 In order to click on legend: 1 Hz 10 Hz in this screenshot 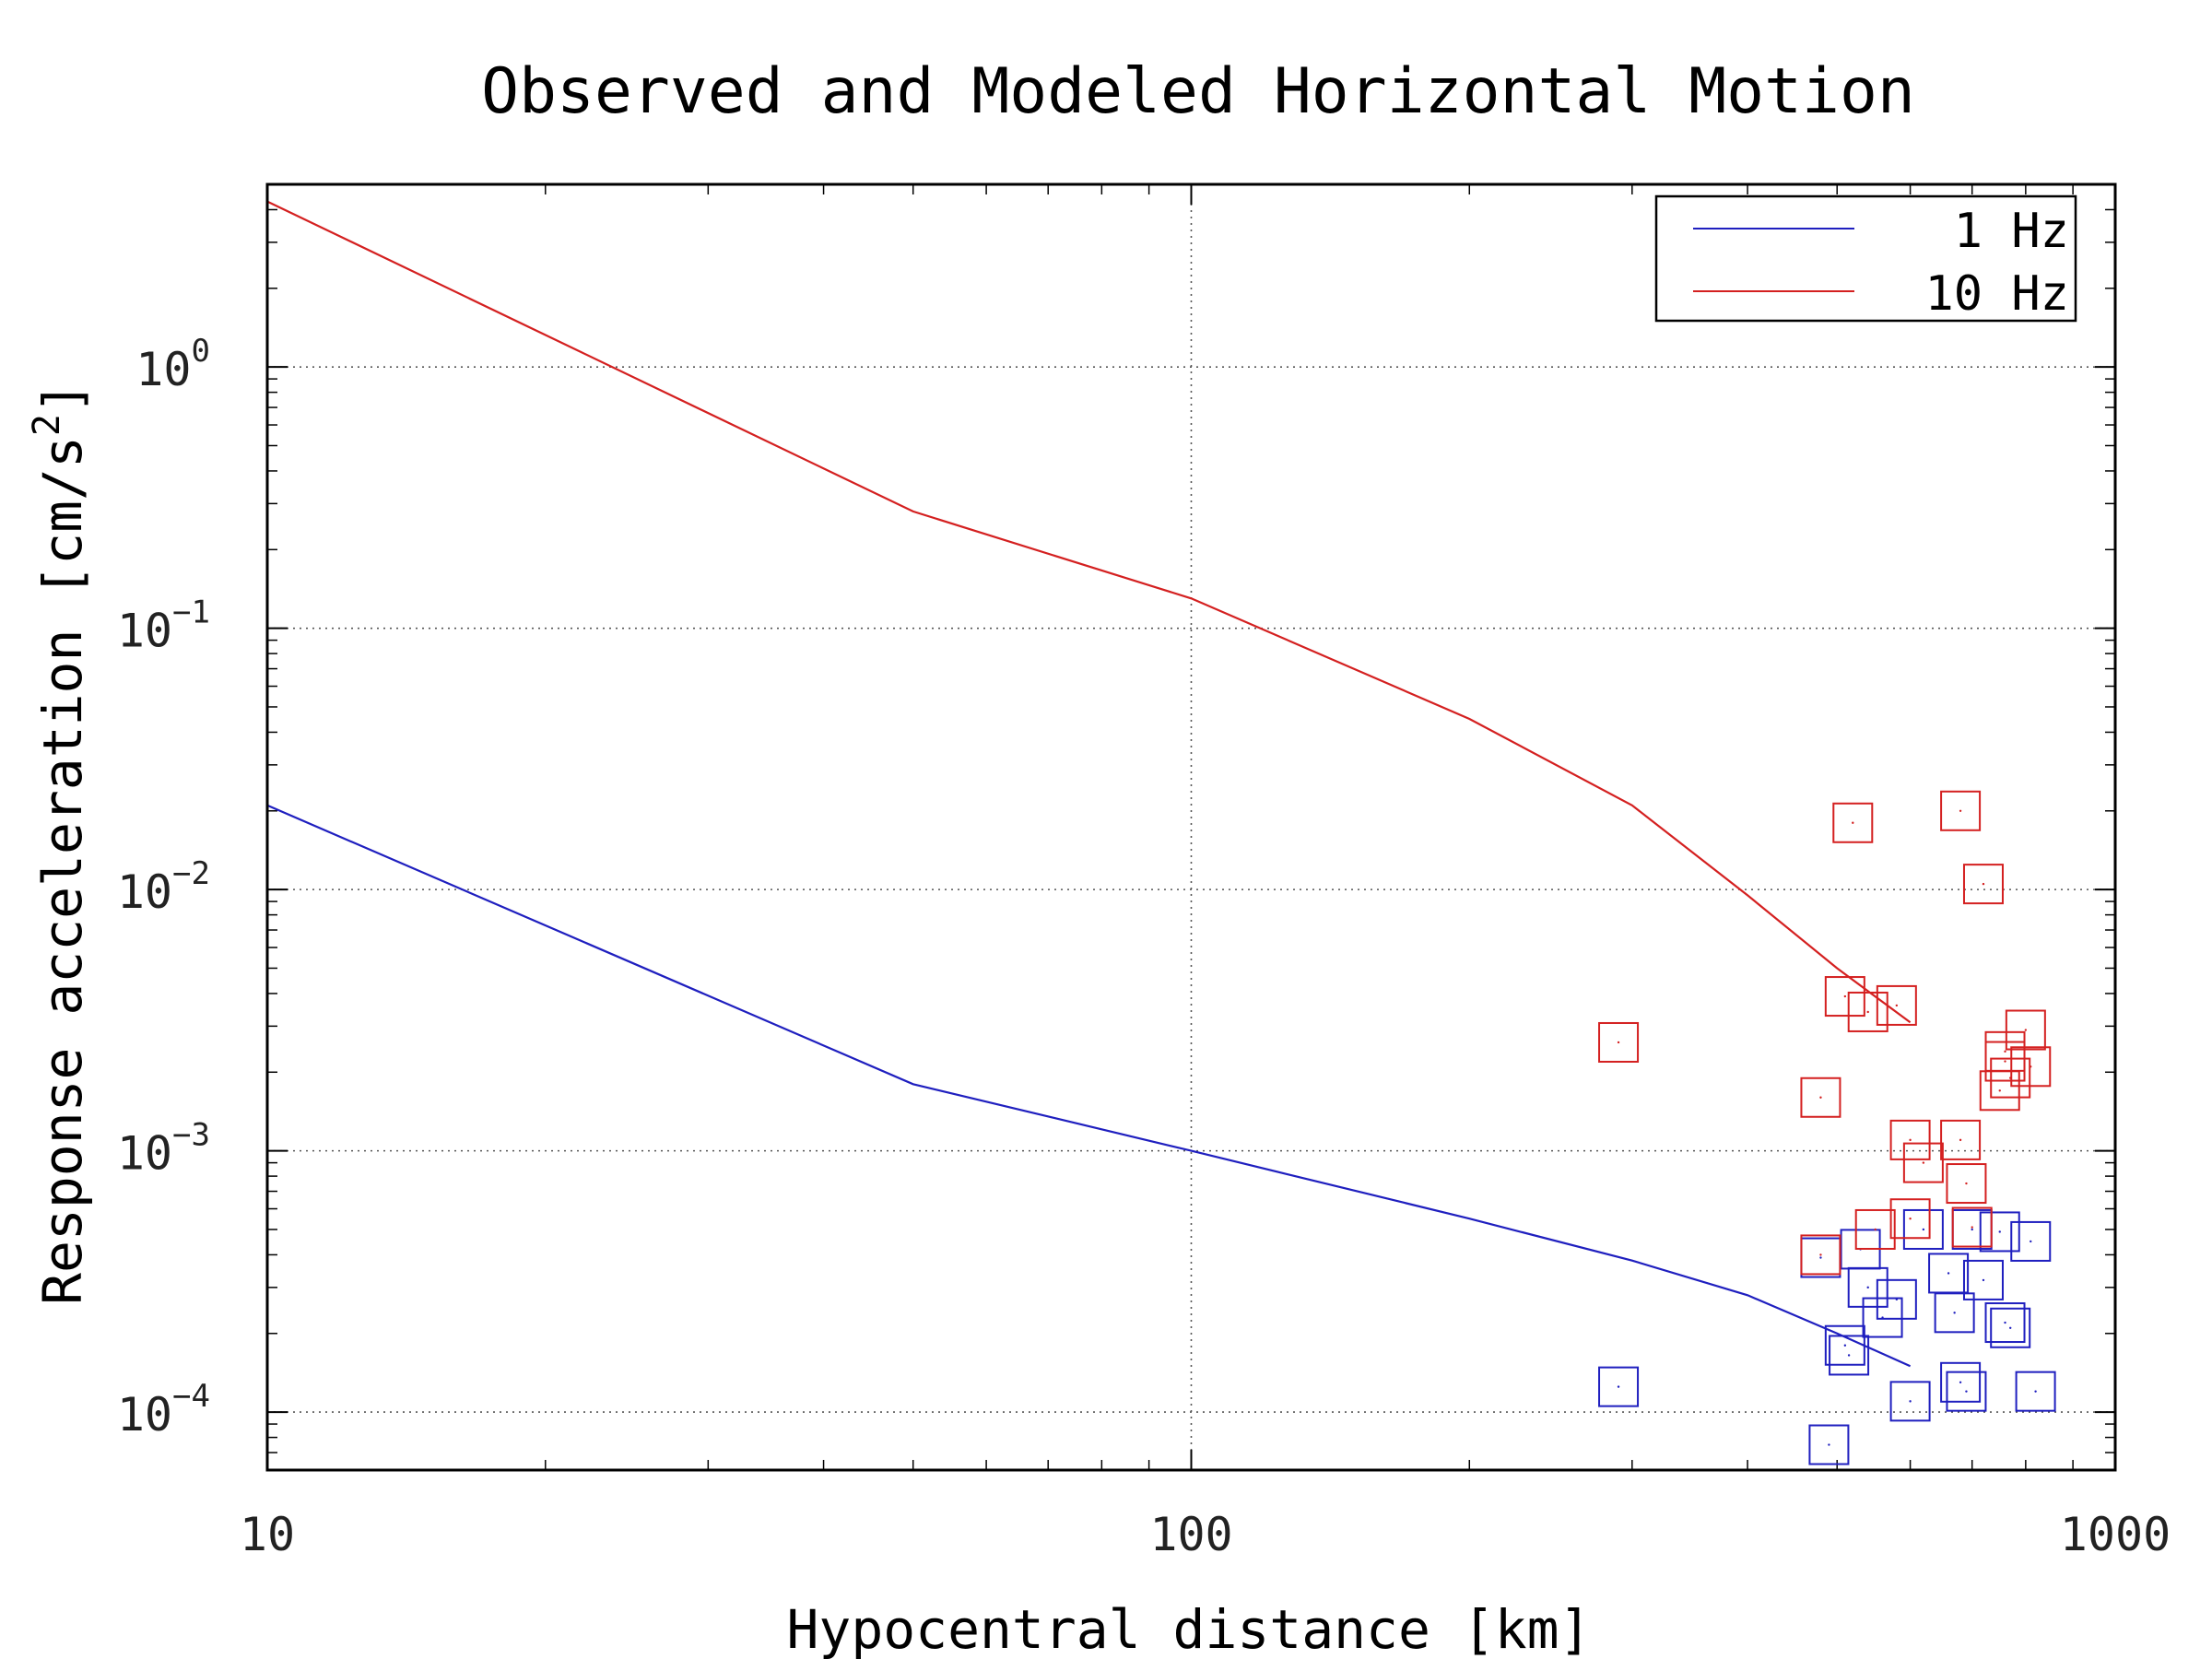, I will do `click(1865, 258)`.